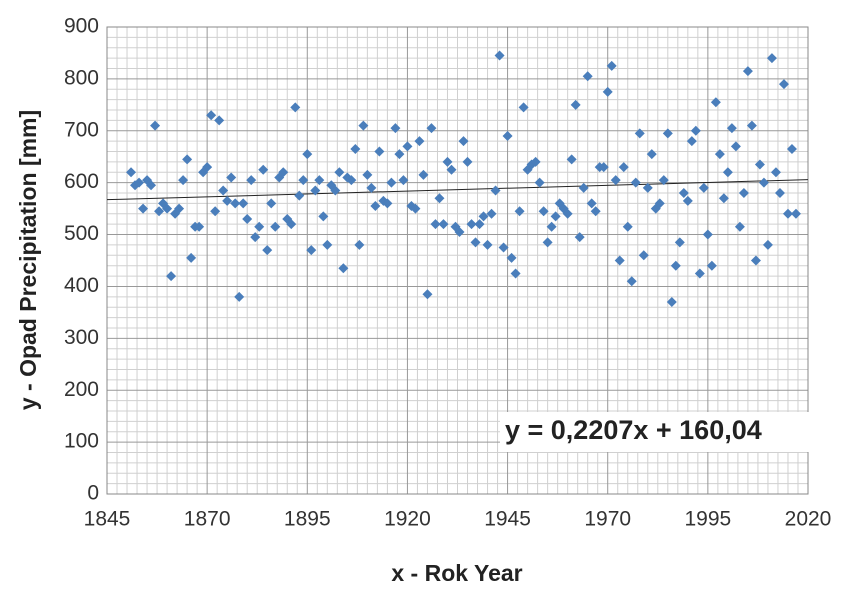  Describe the element at coordinates (707, 519) in the screenshot. I see `x-tick-label: 1995` at that location.